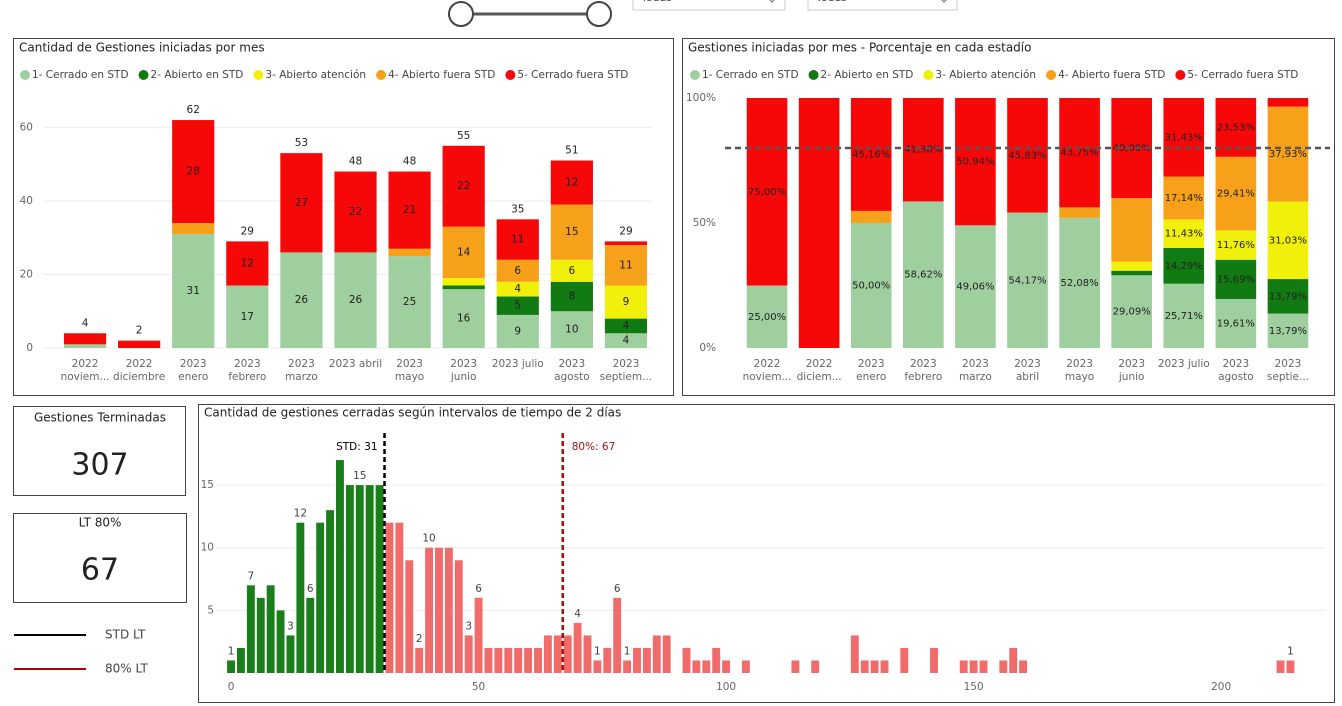 The height and width of the screenshot is (706, 1342). What do you see at coordinates (985, 75) in the screenshot?
I see `legend-label: 3- Abierto atención` at bounding box center [985, 75].